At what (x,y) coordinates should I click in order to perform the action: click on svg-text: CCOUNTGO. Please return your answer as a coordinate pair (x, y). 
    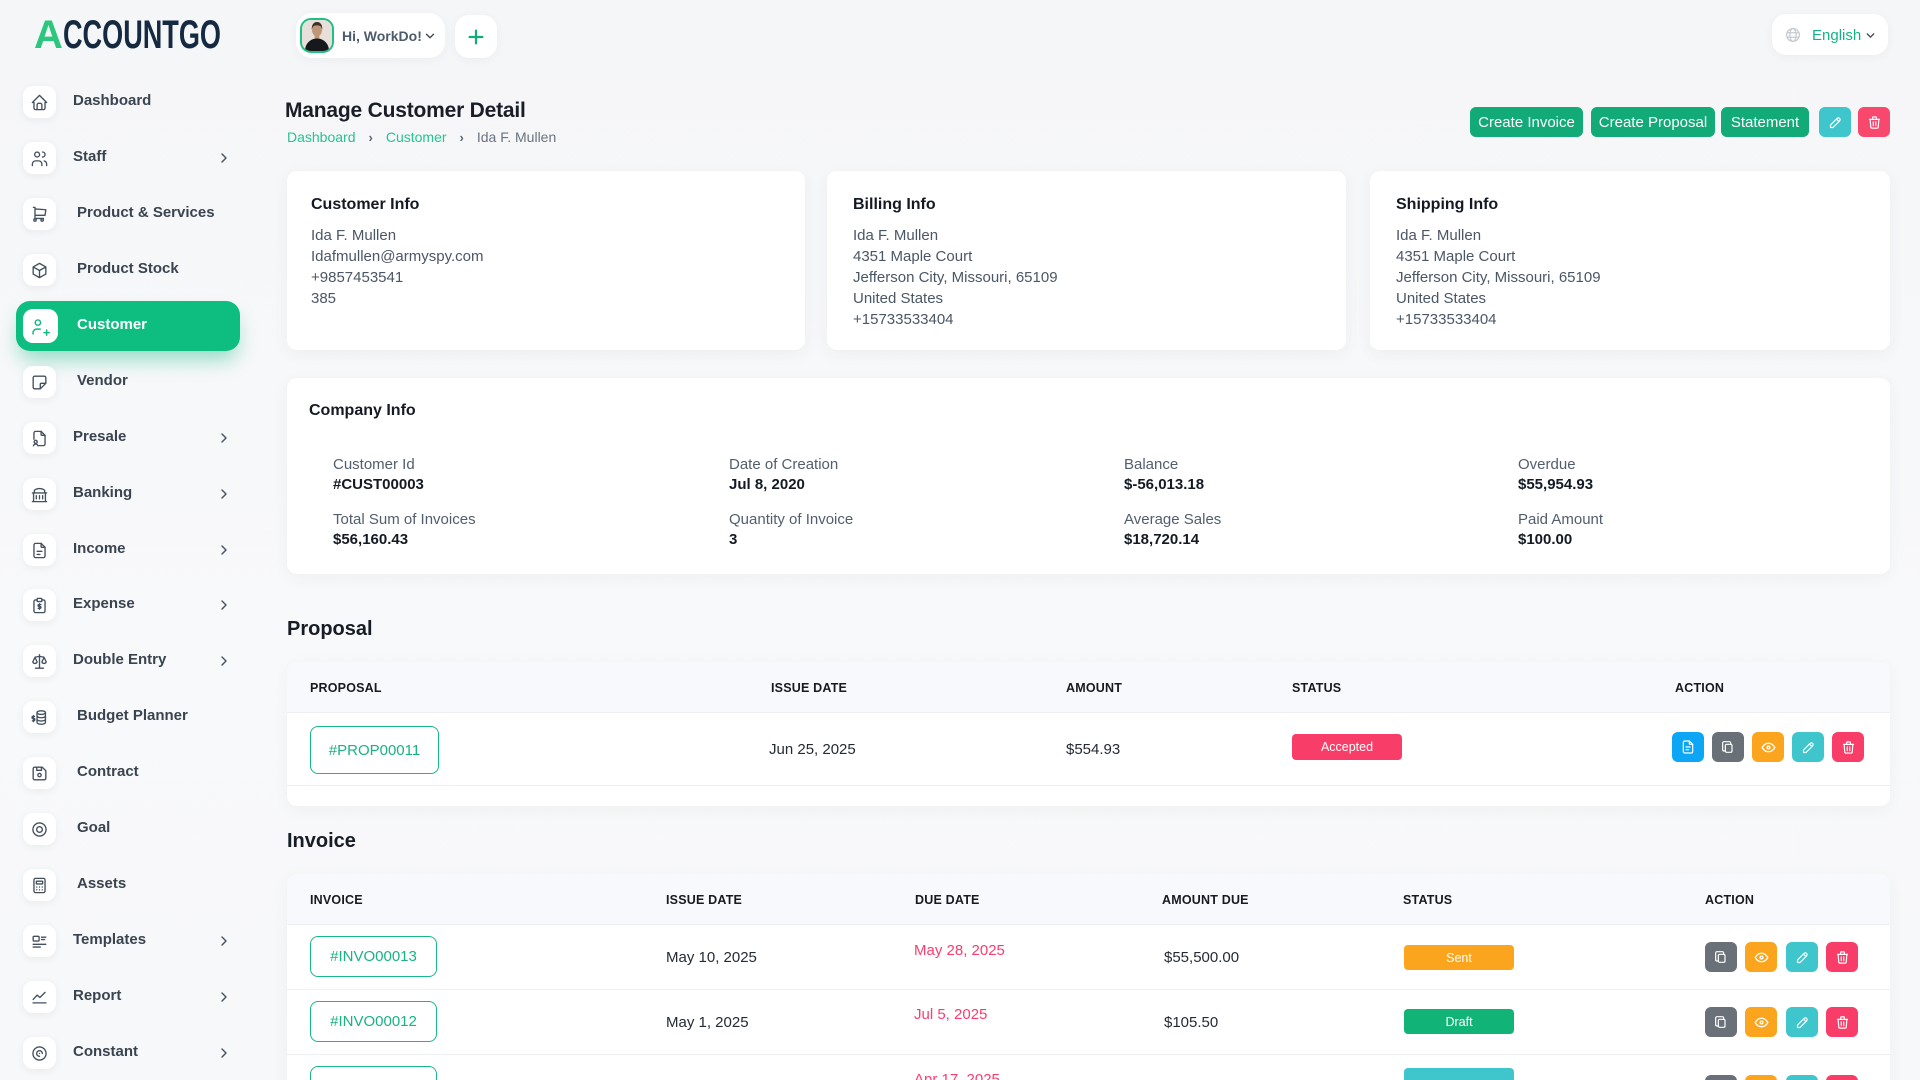
    Looking at the image, I should click on (142, 35).